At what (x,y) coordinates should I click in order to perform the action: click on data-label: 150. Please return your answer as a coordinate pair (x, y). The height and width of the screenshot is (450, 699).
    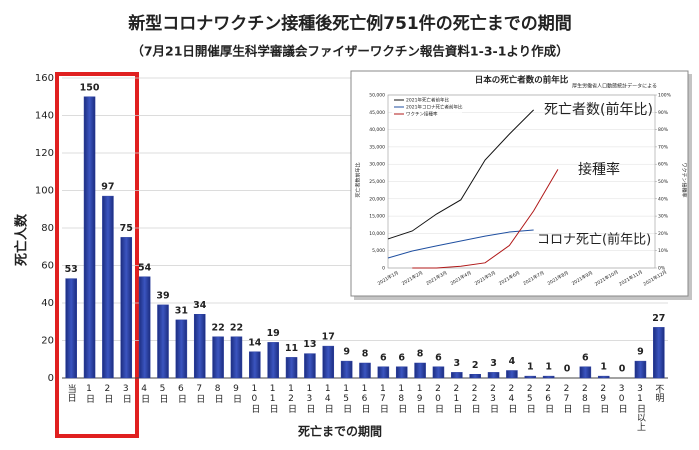
    Looking at the image, I should click on (90, 87).